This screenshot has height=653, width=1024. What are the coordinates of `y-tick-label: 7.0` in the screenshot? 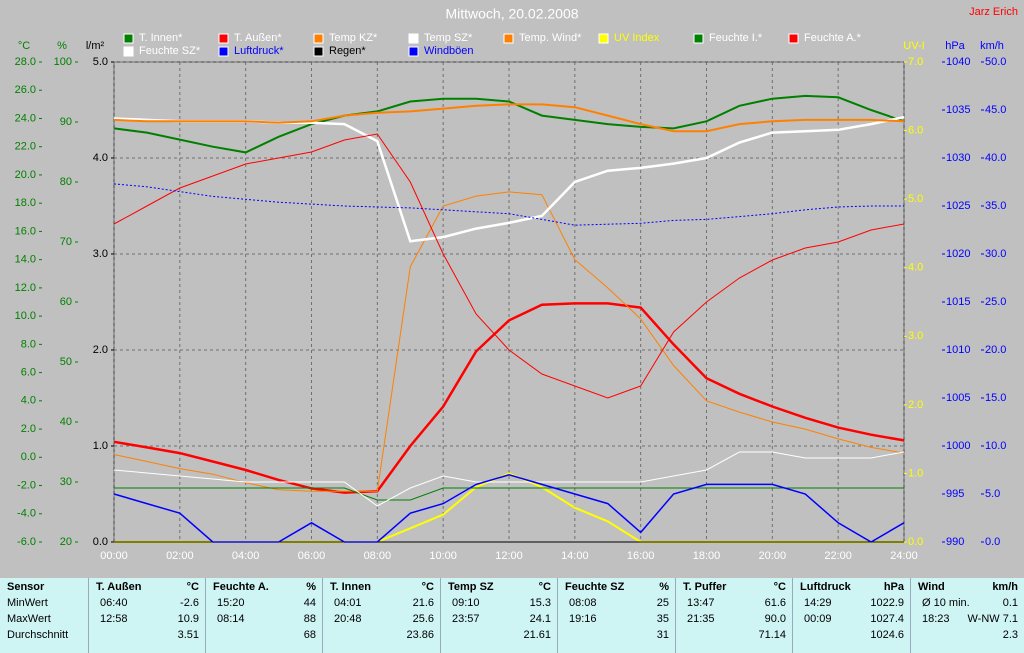 It's located at (915, 62).